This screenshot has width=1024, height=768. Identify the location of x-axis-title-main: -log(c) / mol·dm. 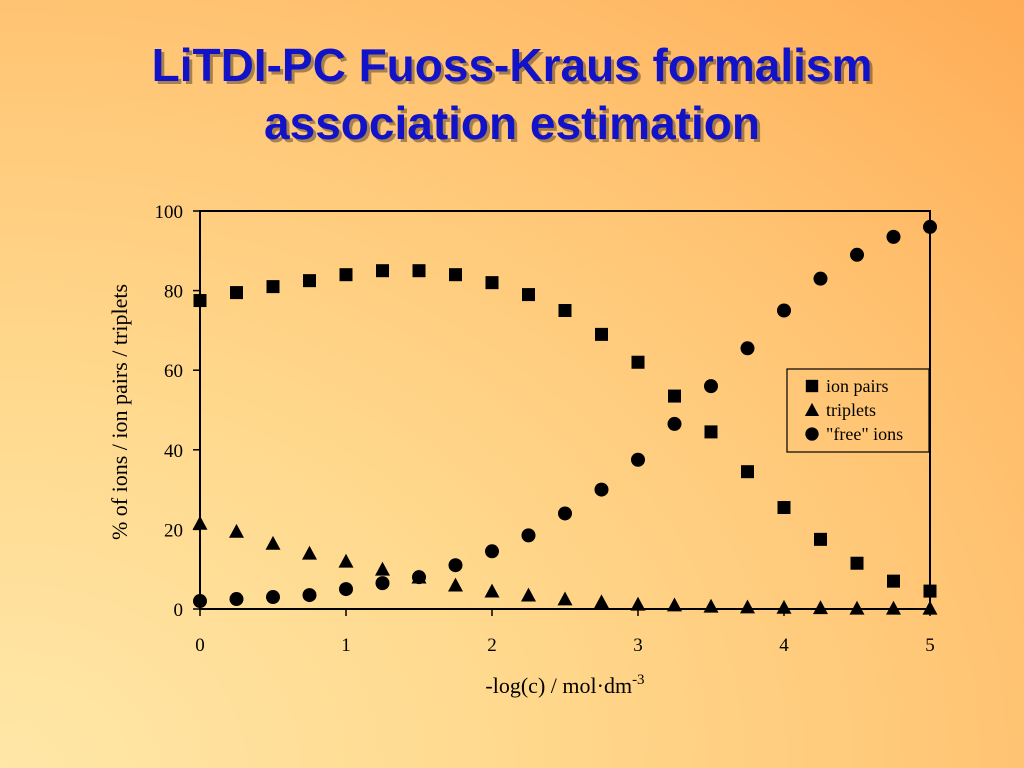
(558, 685).